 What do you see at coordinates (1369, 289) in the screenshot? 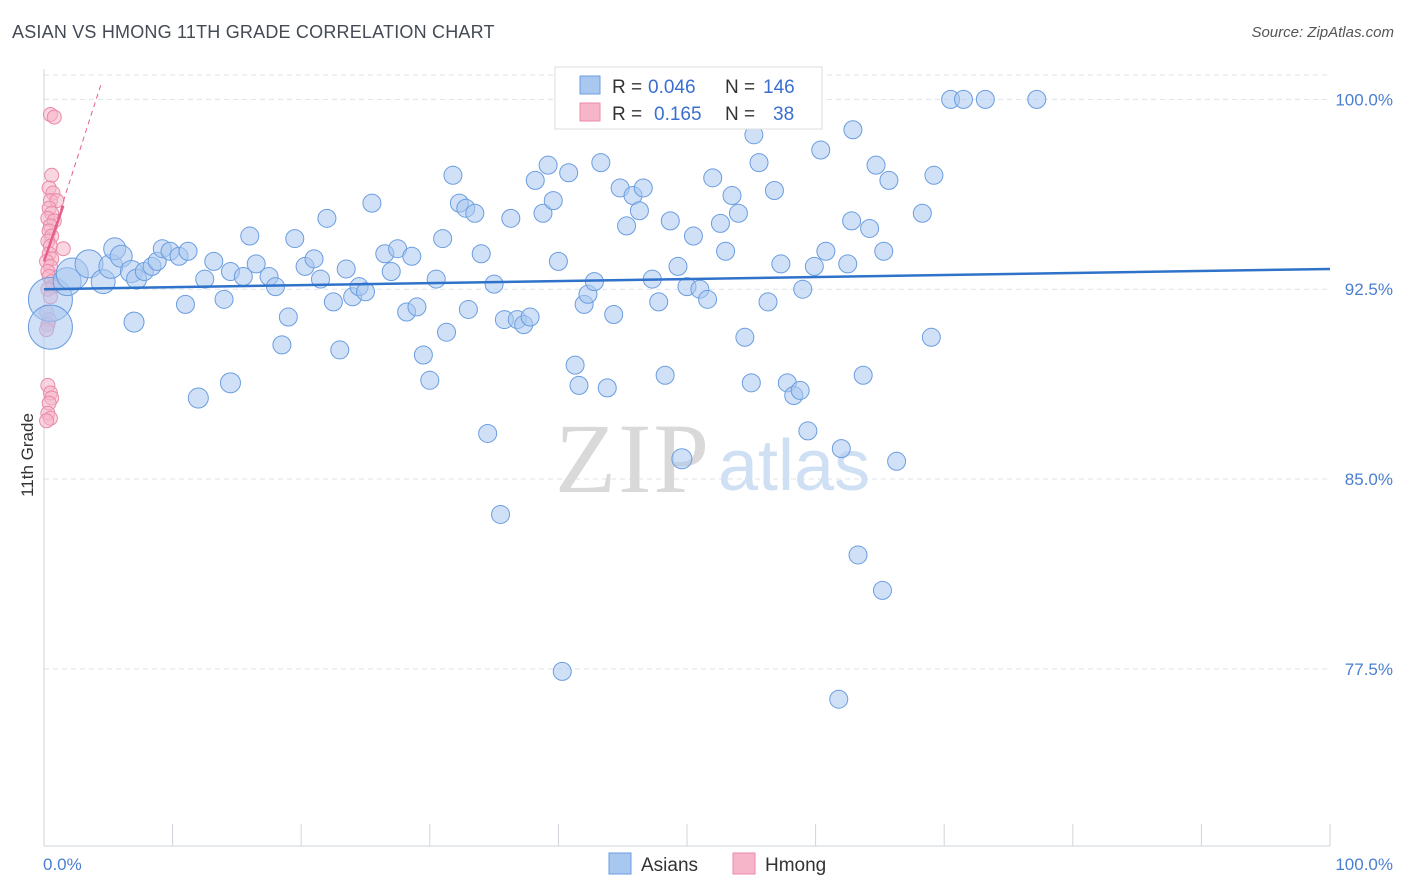
I see `y-tick-label-2: 92.5%` at bounding box center [1369, 289].